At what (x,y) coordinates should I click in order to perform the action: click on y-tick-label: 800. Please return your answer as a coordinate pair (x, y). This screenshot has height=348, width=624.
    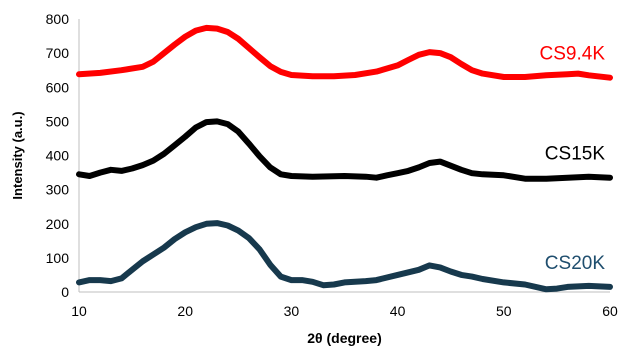
    Looking at the image, I should click on (58, 19).